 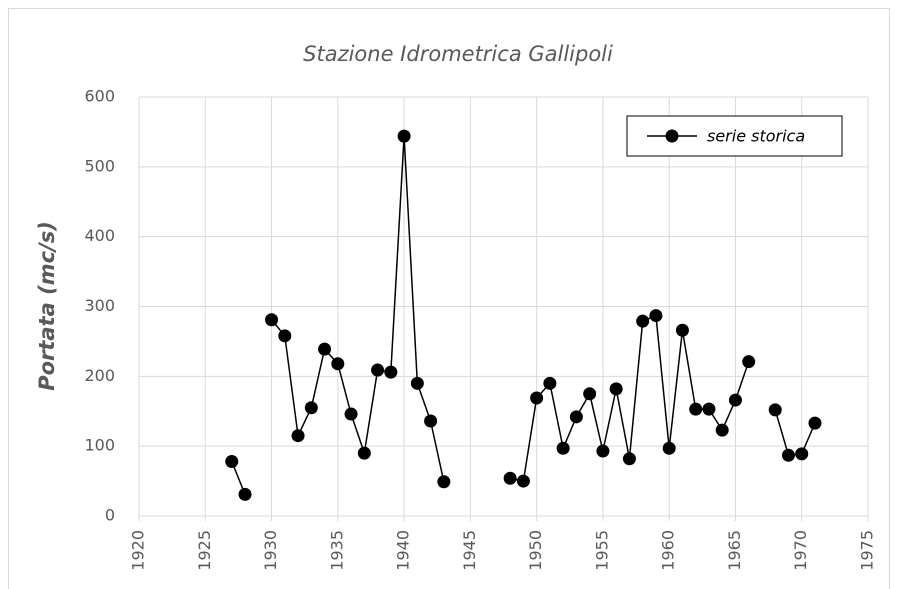 I want to click on chart-title: Stazione Idrometrica Gallipoli, so click(x=458, y=54).